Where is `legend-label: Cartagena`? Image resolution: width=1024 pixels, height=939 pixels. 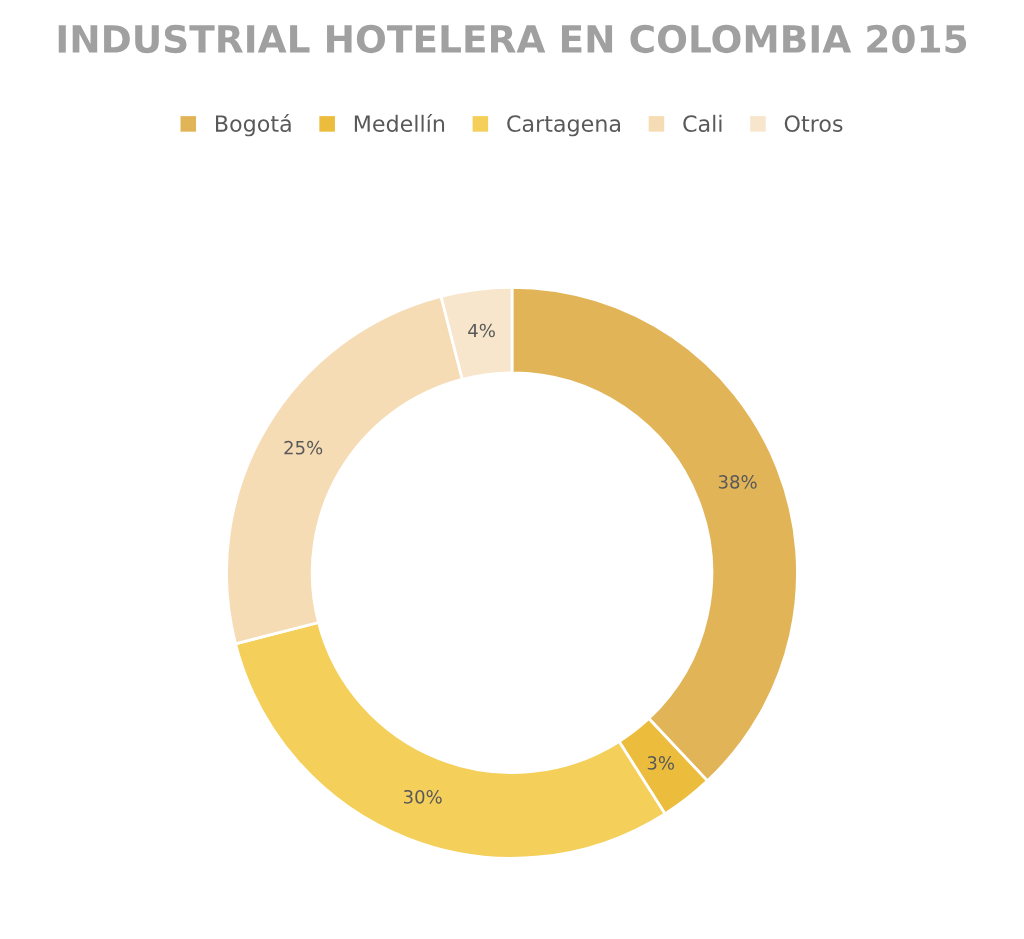 legend-label: Cartagena is located at coordinates (563, 126).